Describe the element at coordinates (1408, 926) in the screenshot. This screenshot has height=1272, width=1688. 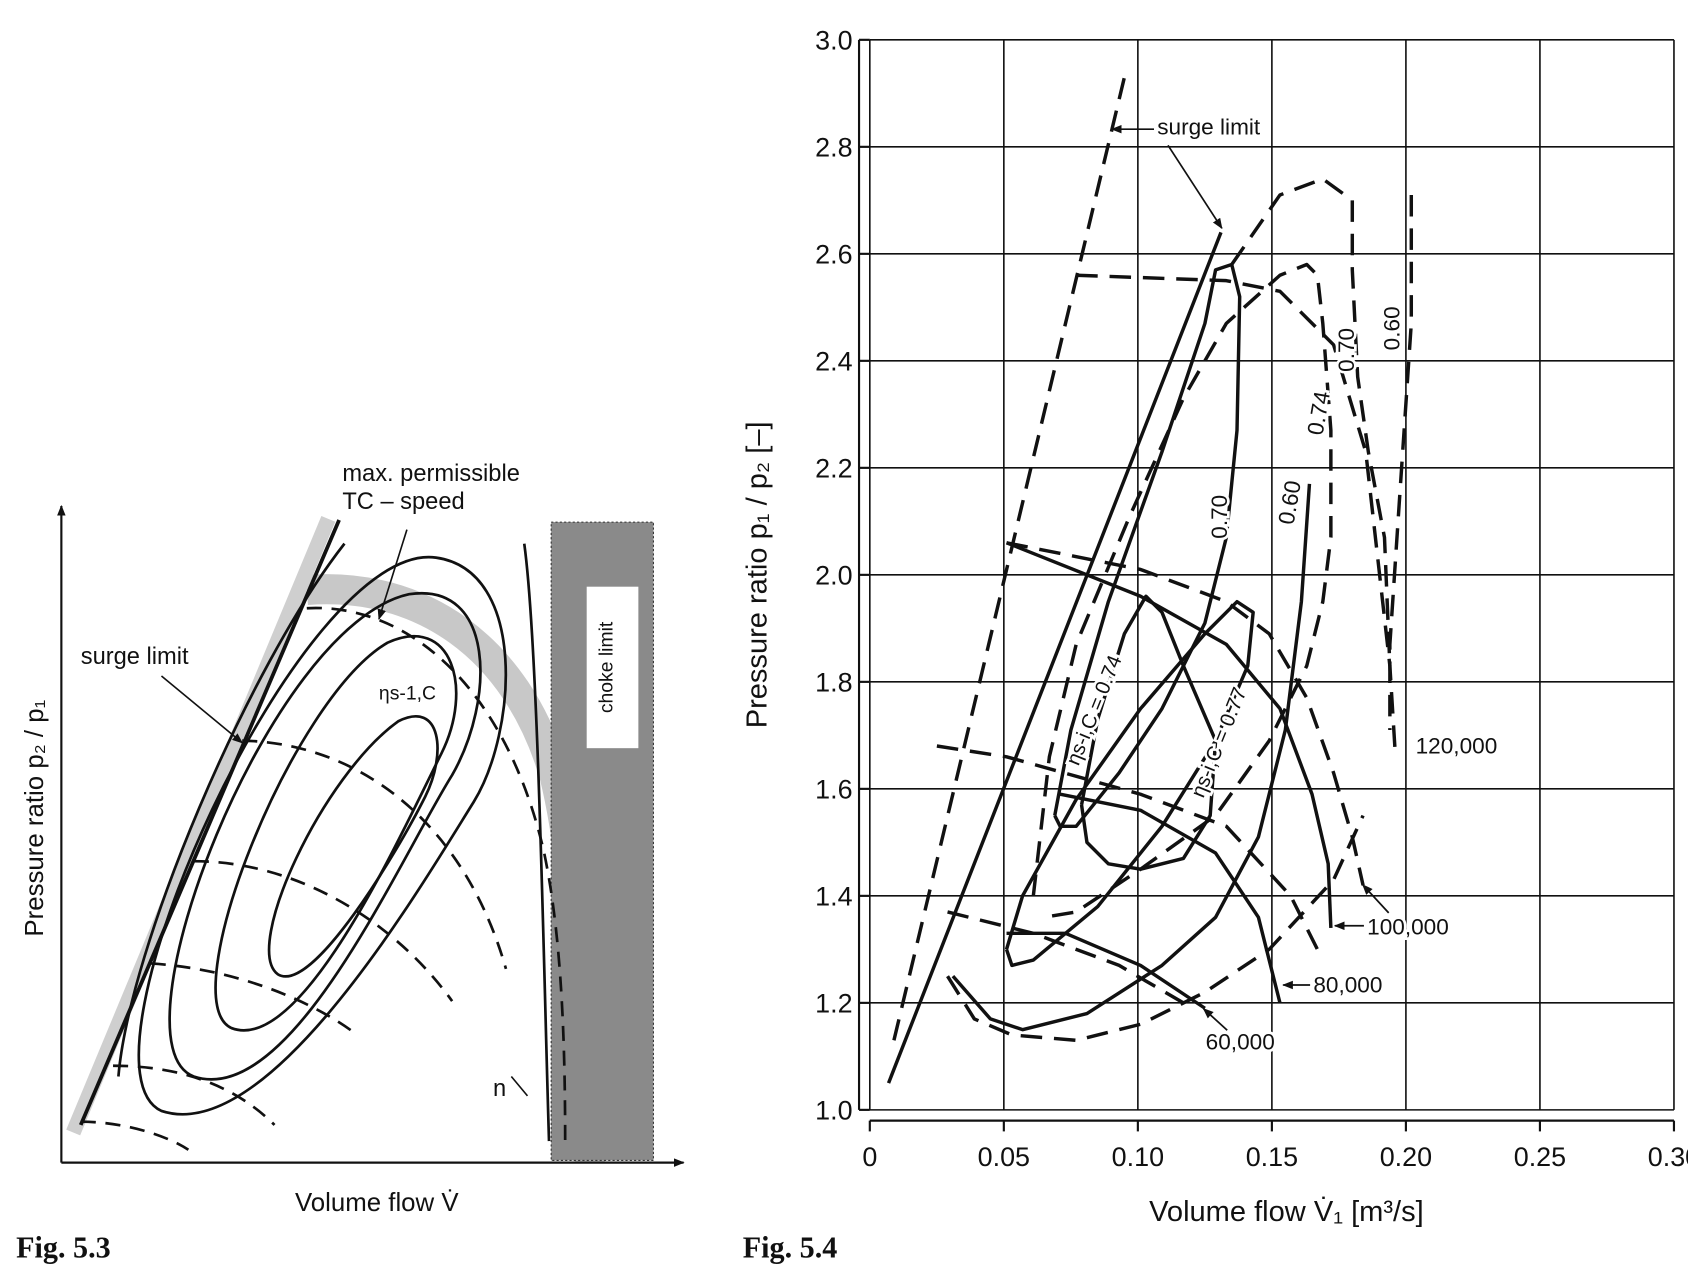
I see `annotation: 100,000` at that location.